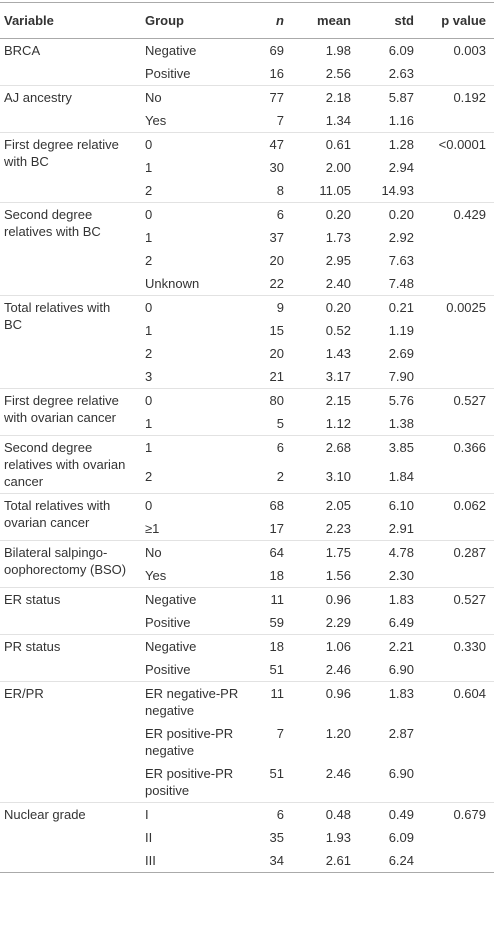 The height and width of the screenshot is (935, 494). Describe the element at coordinates (386, 20) in the screenshot. I see `header-cell: std` at that location.